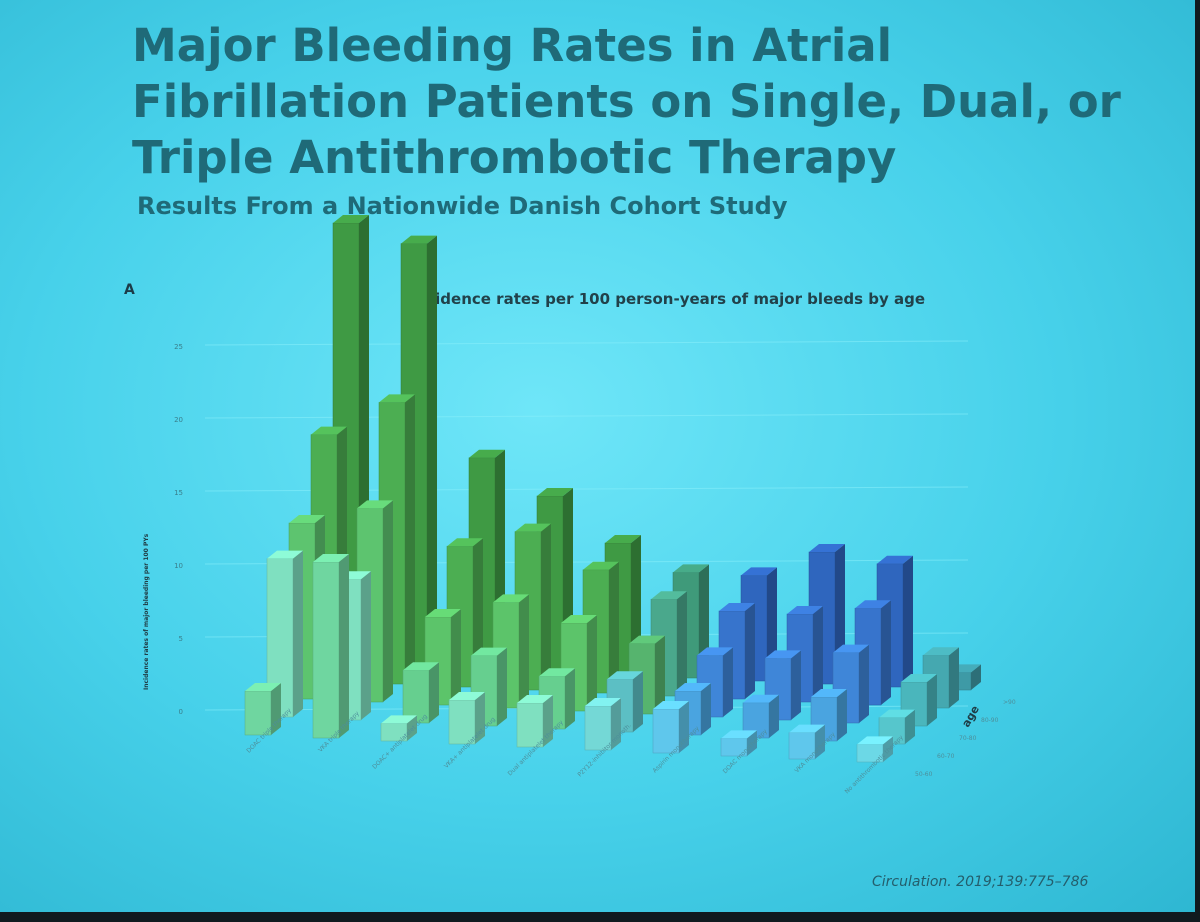 The height and width of the screenshot is (922, 1200). What do you see at coordinates (129, 290) in the screenshot?
I see `panel-letter: A` at bounding box center [129, 290].